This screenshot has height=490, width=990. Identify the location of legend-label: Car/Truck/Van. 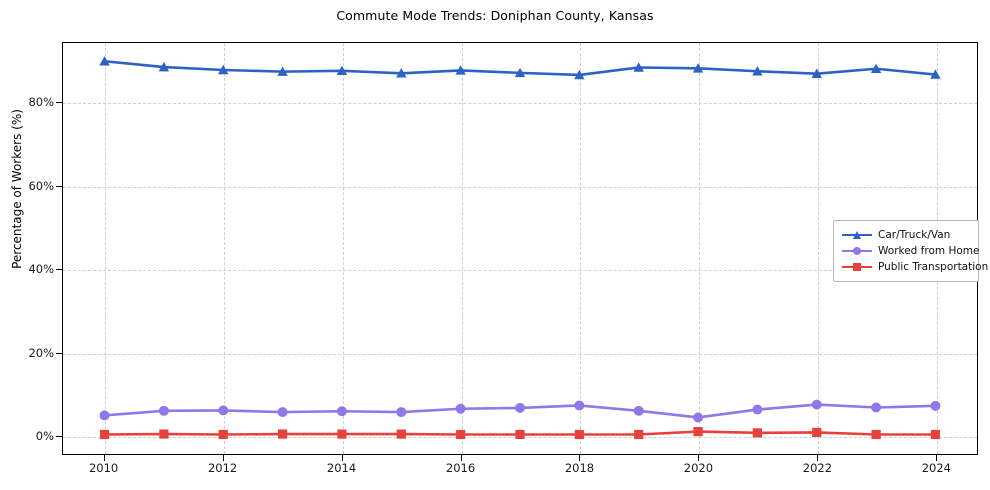
(914, 234).